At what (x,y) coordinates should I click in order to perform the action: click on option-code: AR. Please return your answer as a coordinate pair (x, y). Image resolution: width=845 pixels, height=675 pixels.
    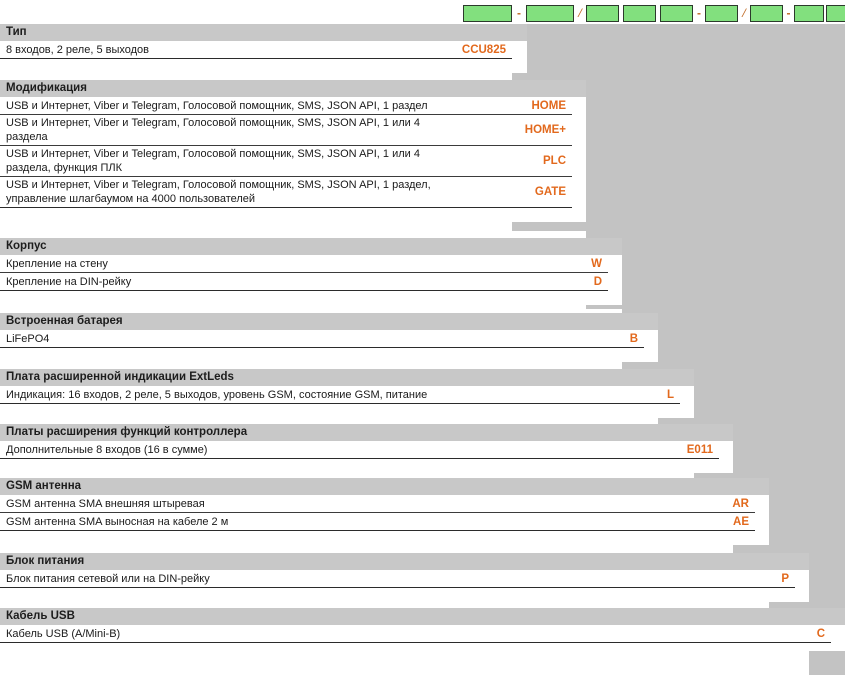
    Looking at the image, I should click on (740, 503).